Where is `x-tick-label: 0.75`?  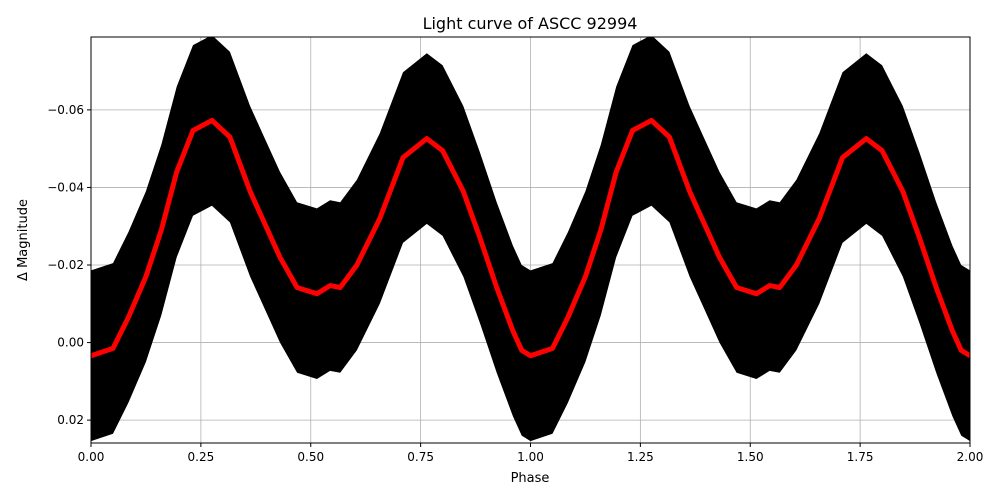 x-tick-label: 0.75 is located at coordinates (420, 457).